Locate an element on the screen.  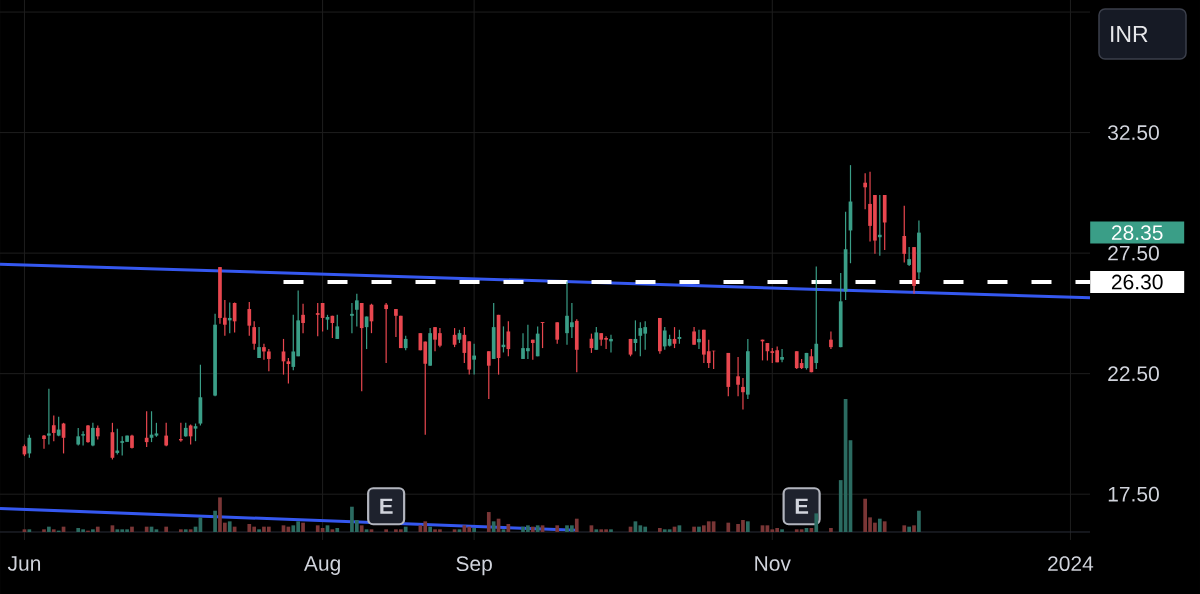
x-tick-label: Aug is located at coordinates (321, 565).